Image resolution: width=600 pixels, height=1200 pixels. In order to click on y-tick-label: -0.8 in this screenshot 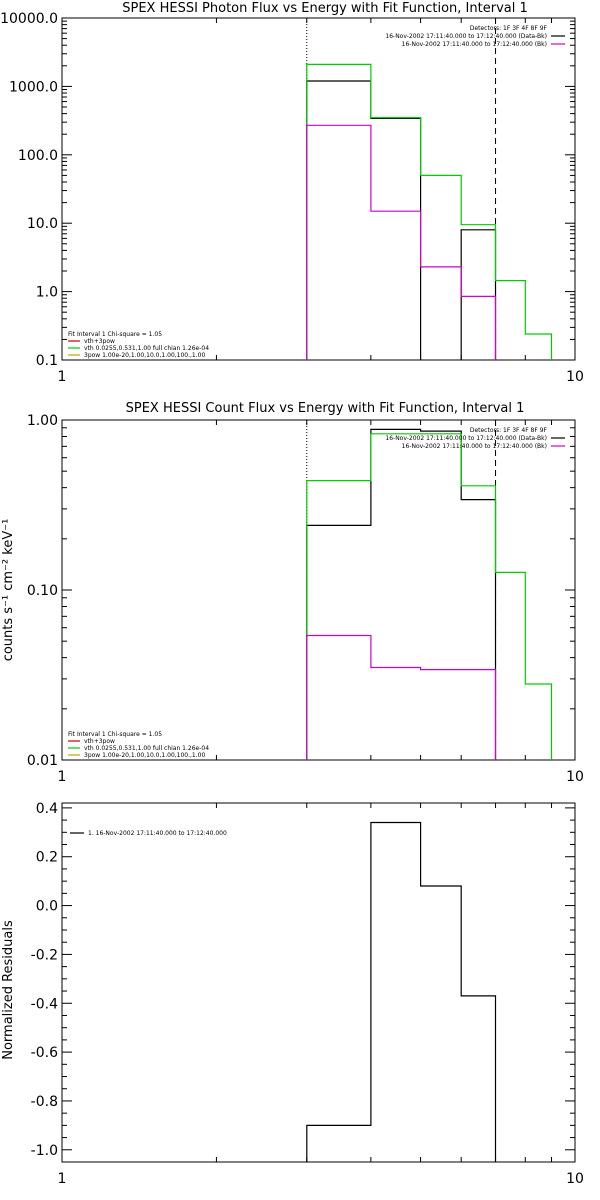, I will do `click(44, 1102)`.